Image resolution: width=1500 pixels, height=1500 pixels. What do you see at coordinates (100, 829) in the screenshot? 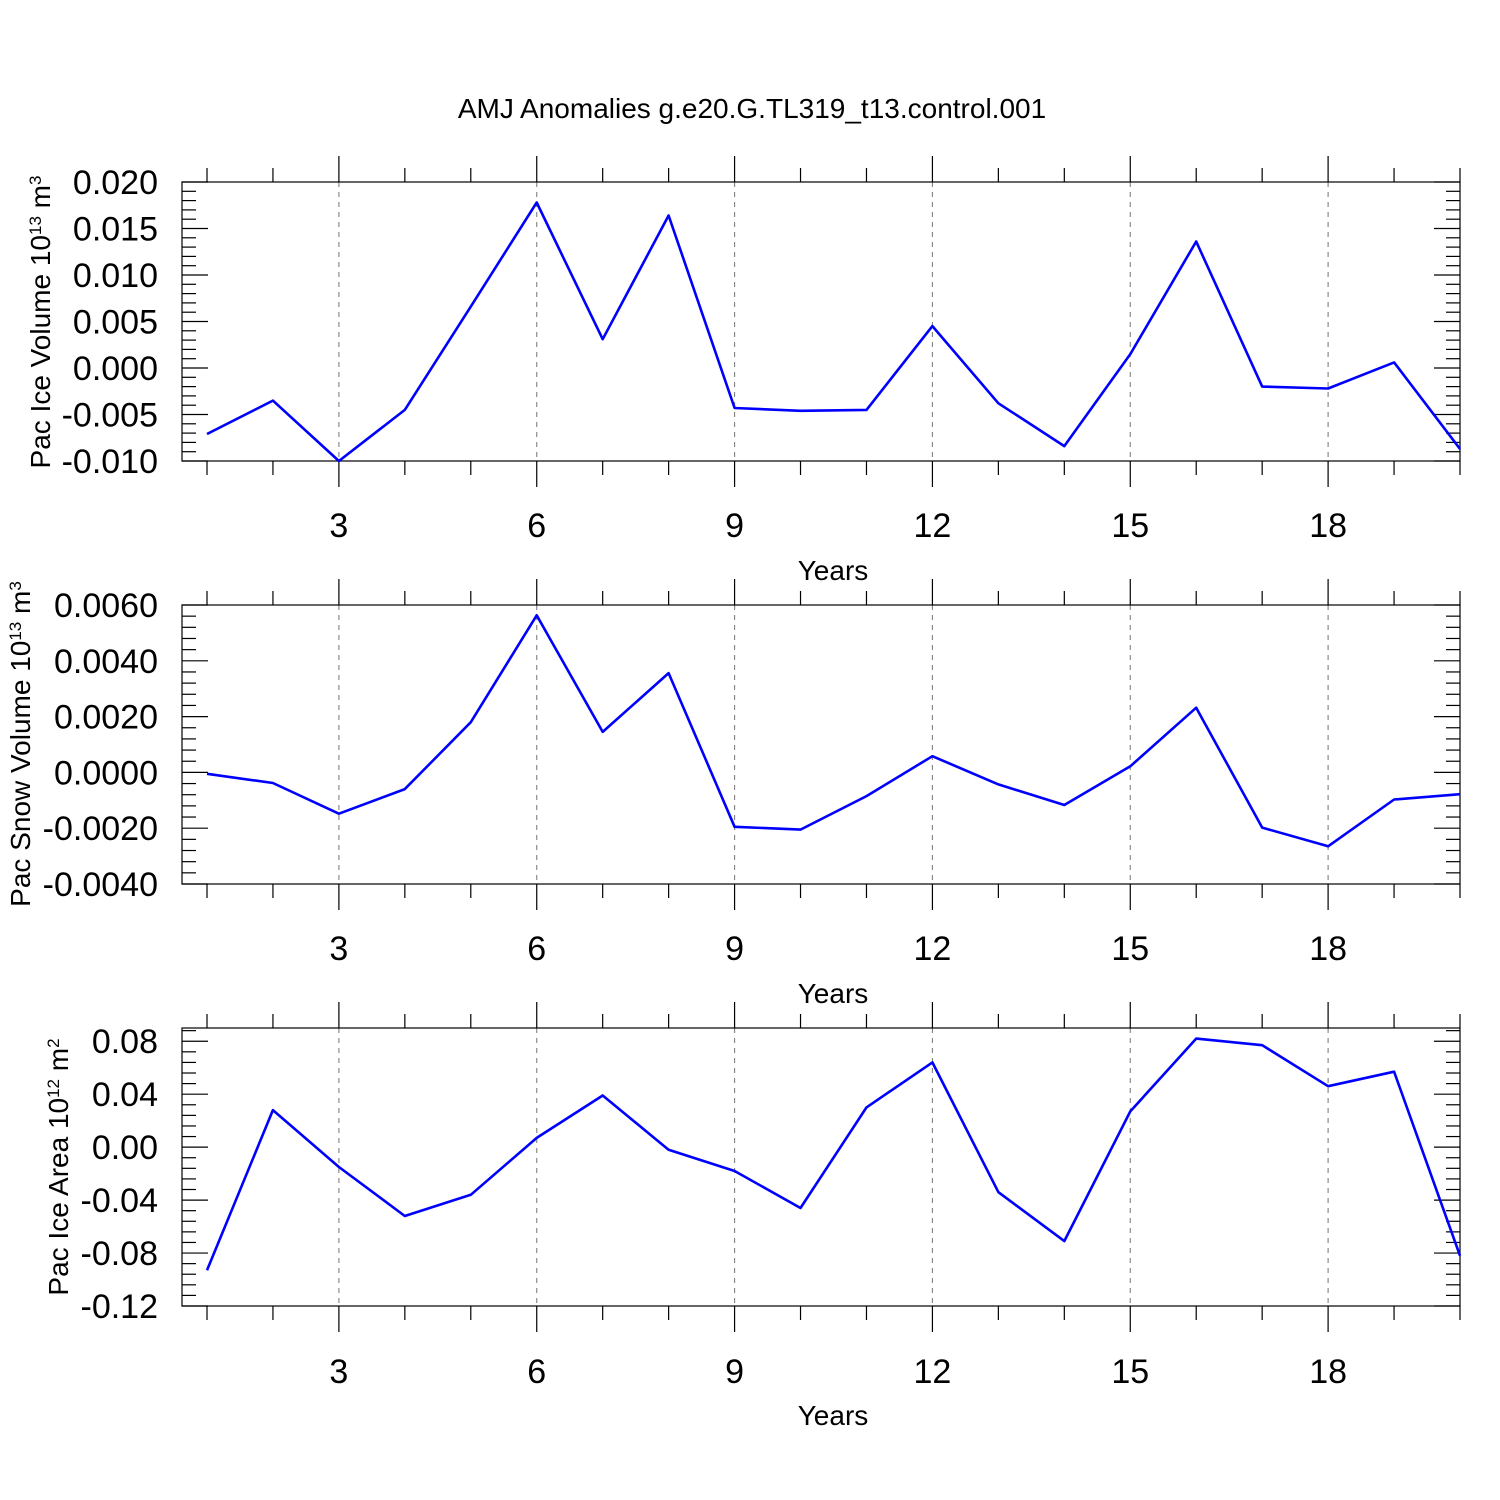
I see `y-tick-label: -0.0020` at bounding box center [100, 829].